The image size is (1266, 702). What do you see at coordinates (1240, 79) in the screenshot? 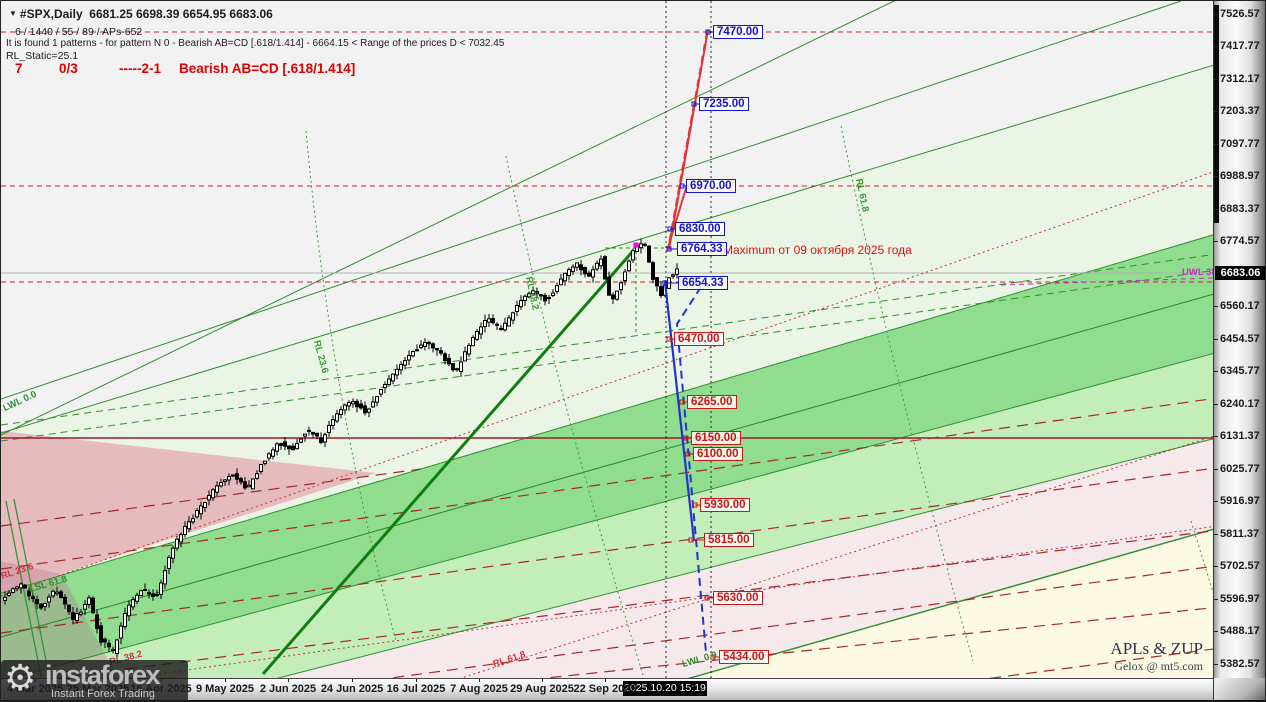
I see `price-tick-label: 7312.17` at bounding box center [1240, 79].